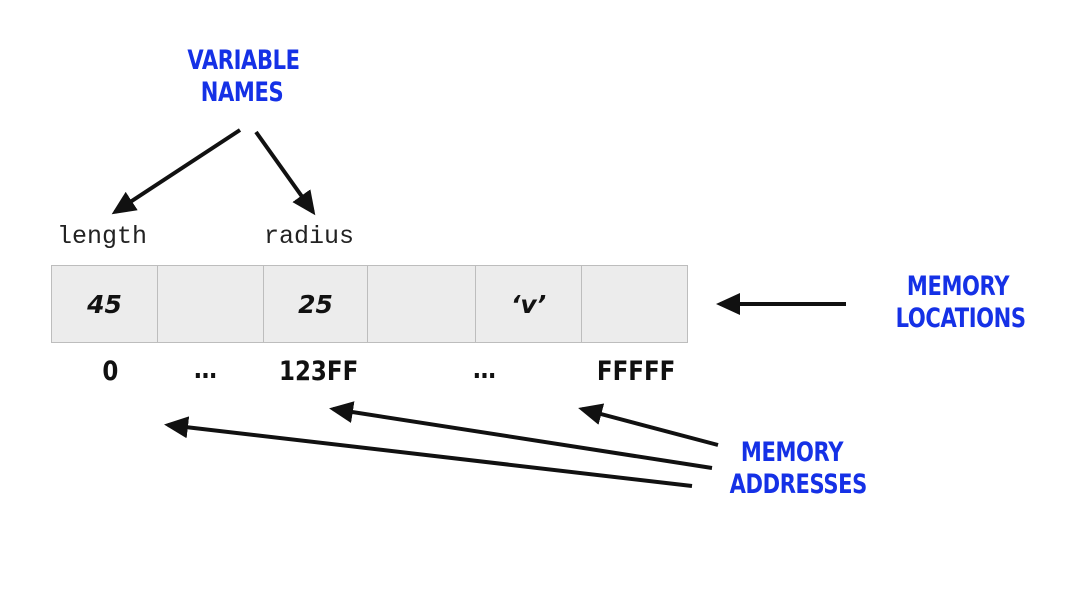 This screenshot has height=602, width=1079. Describe the element at coordinates (798, 484) in the screenshot. I see `memory-addresses-line2: ADDRESSES` at that location.